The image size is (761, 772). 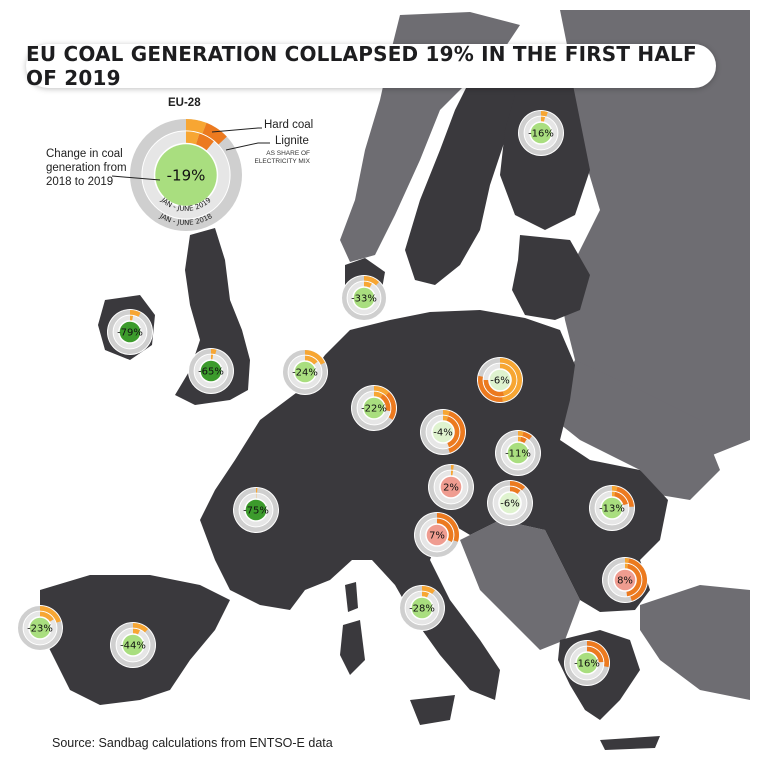 I want to click on legend-change-line-2: generation from, so click(x=86, y=168).